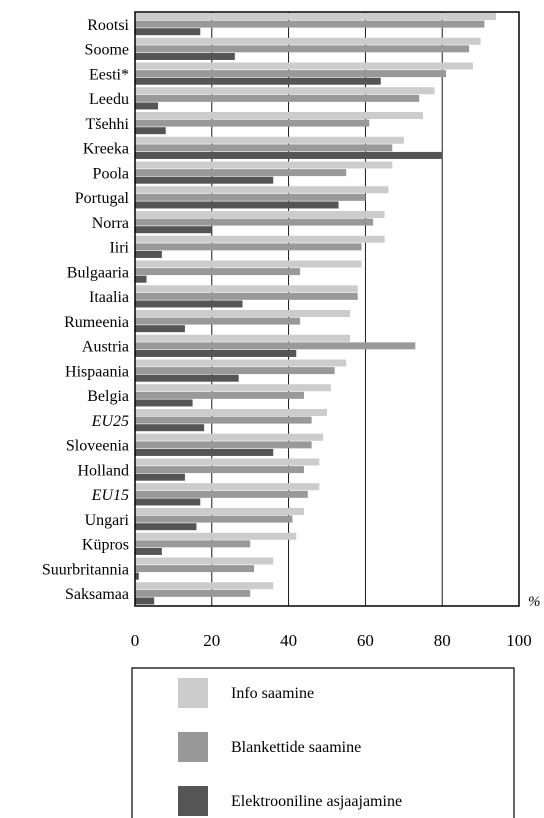  Describe the element at coordinates (107, 124) in the screenshot. I see `category-label: Tšehhi` at that location.